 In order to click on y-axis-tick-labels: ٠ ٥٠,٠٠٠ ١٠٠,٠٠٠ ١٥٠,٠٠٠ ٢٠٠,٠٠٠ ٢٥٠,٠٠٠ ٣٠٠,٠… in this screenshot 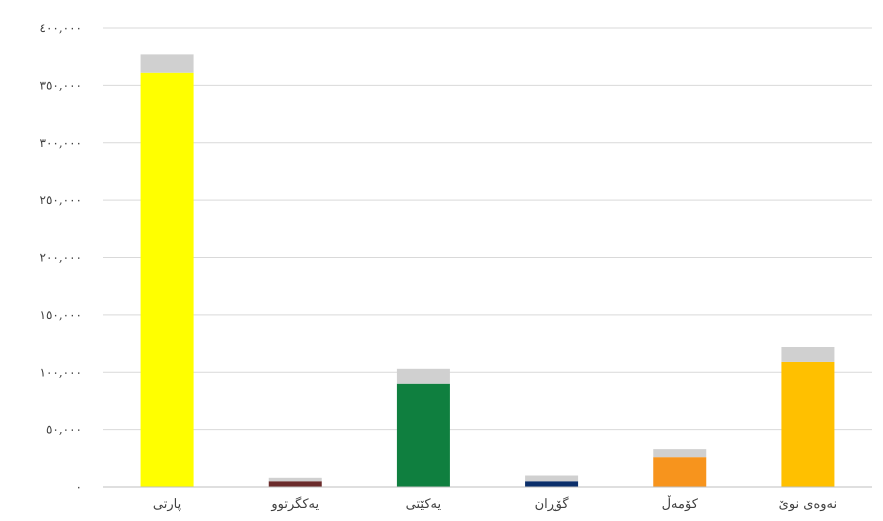, I will do `click(61, 257)`.